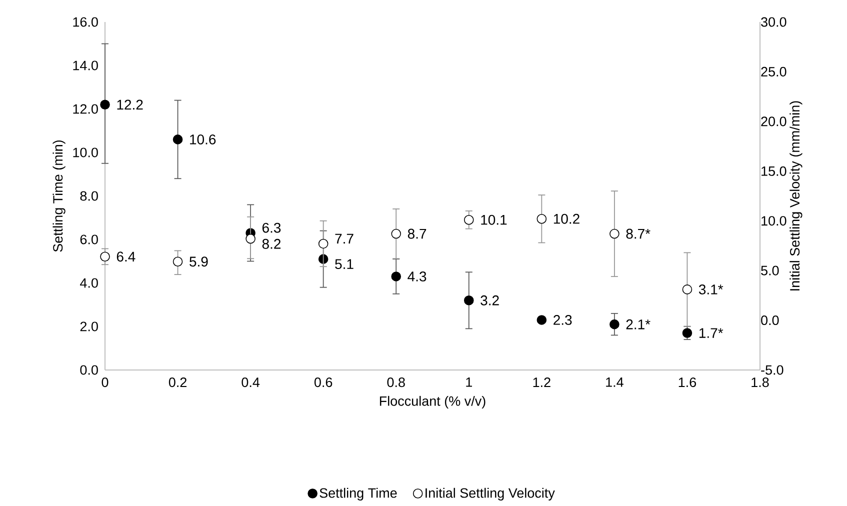 Image resolution: width=847 pixels, height=506 pixels. Describe the element at coordinates (251, 383) in the screenshot. I see `x-tick-label: 0.4` at that location.